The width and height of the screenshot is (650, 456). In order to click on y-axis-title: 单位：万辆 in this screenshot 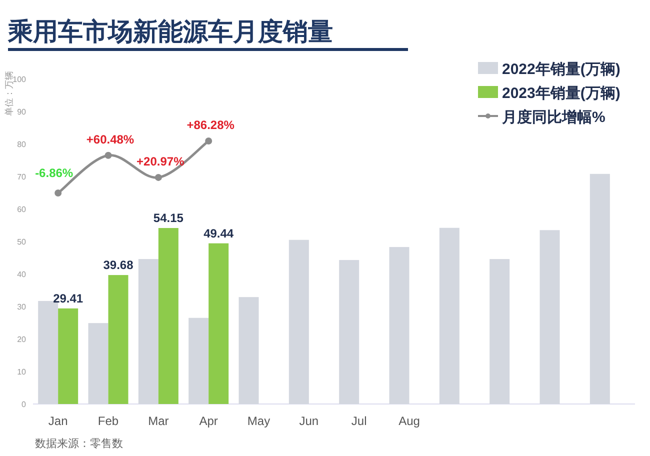, I will do `click(9, 93)`.